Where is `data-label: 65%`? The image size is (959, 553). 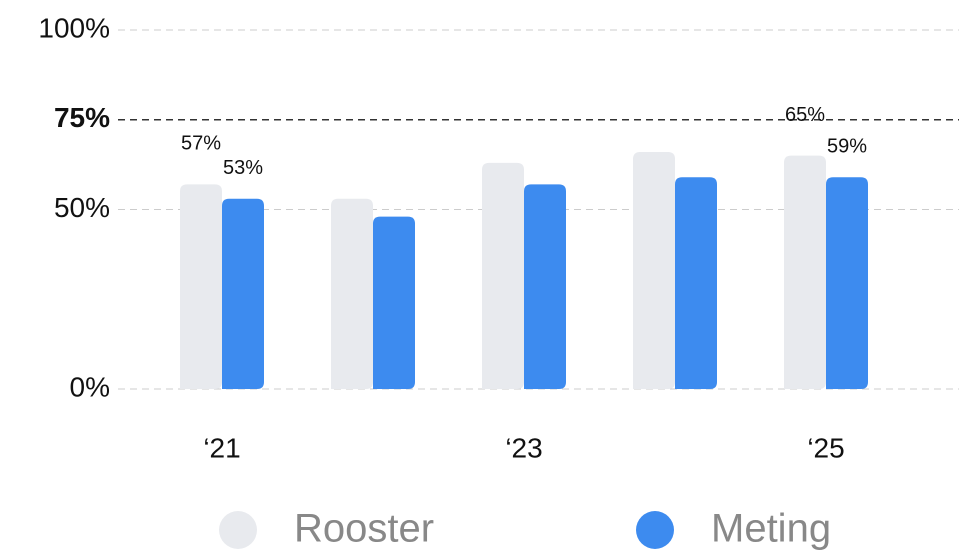 data-label: 65% is located at coordinates (805, 115).